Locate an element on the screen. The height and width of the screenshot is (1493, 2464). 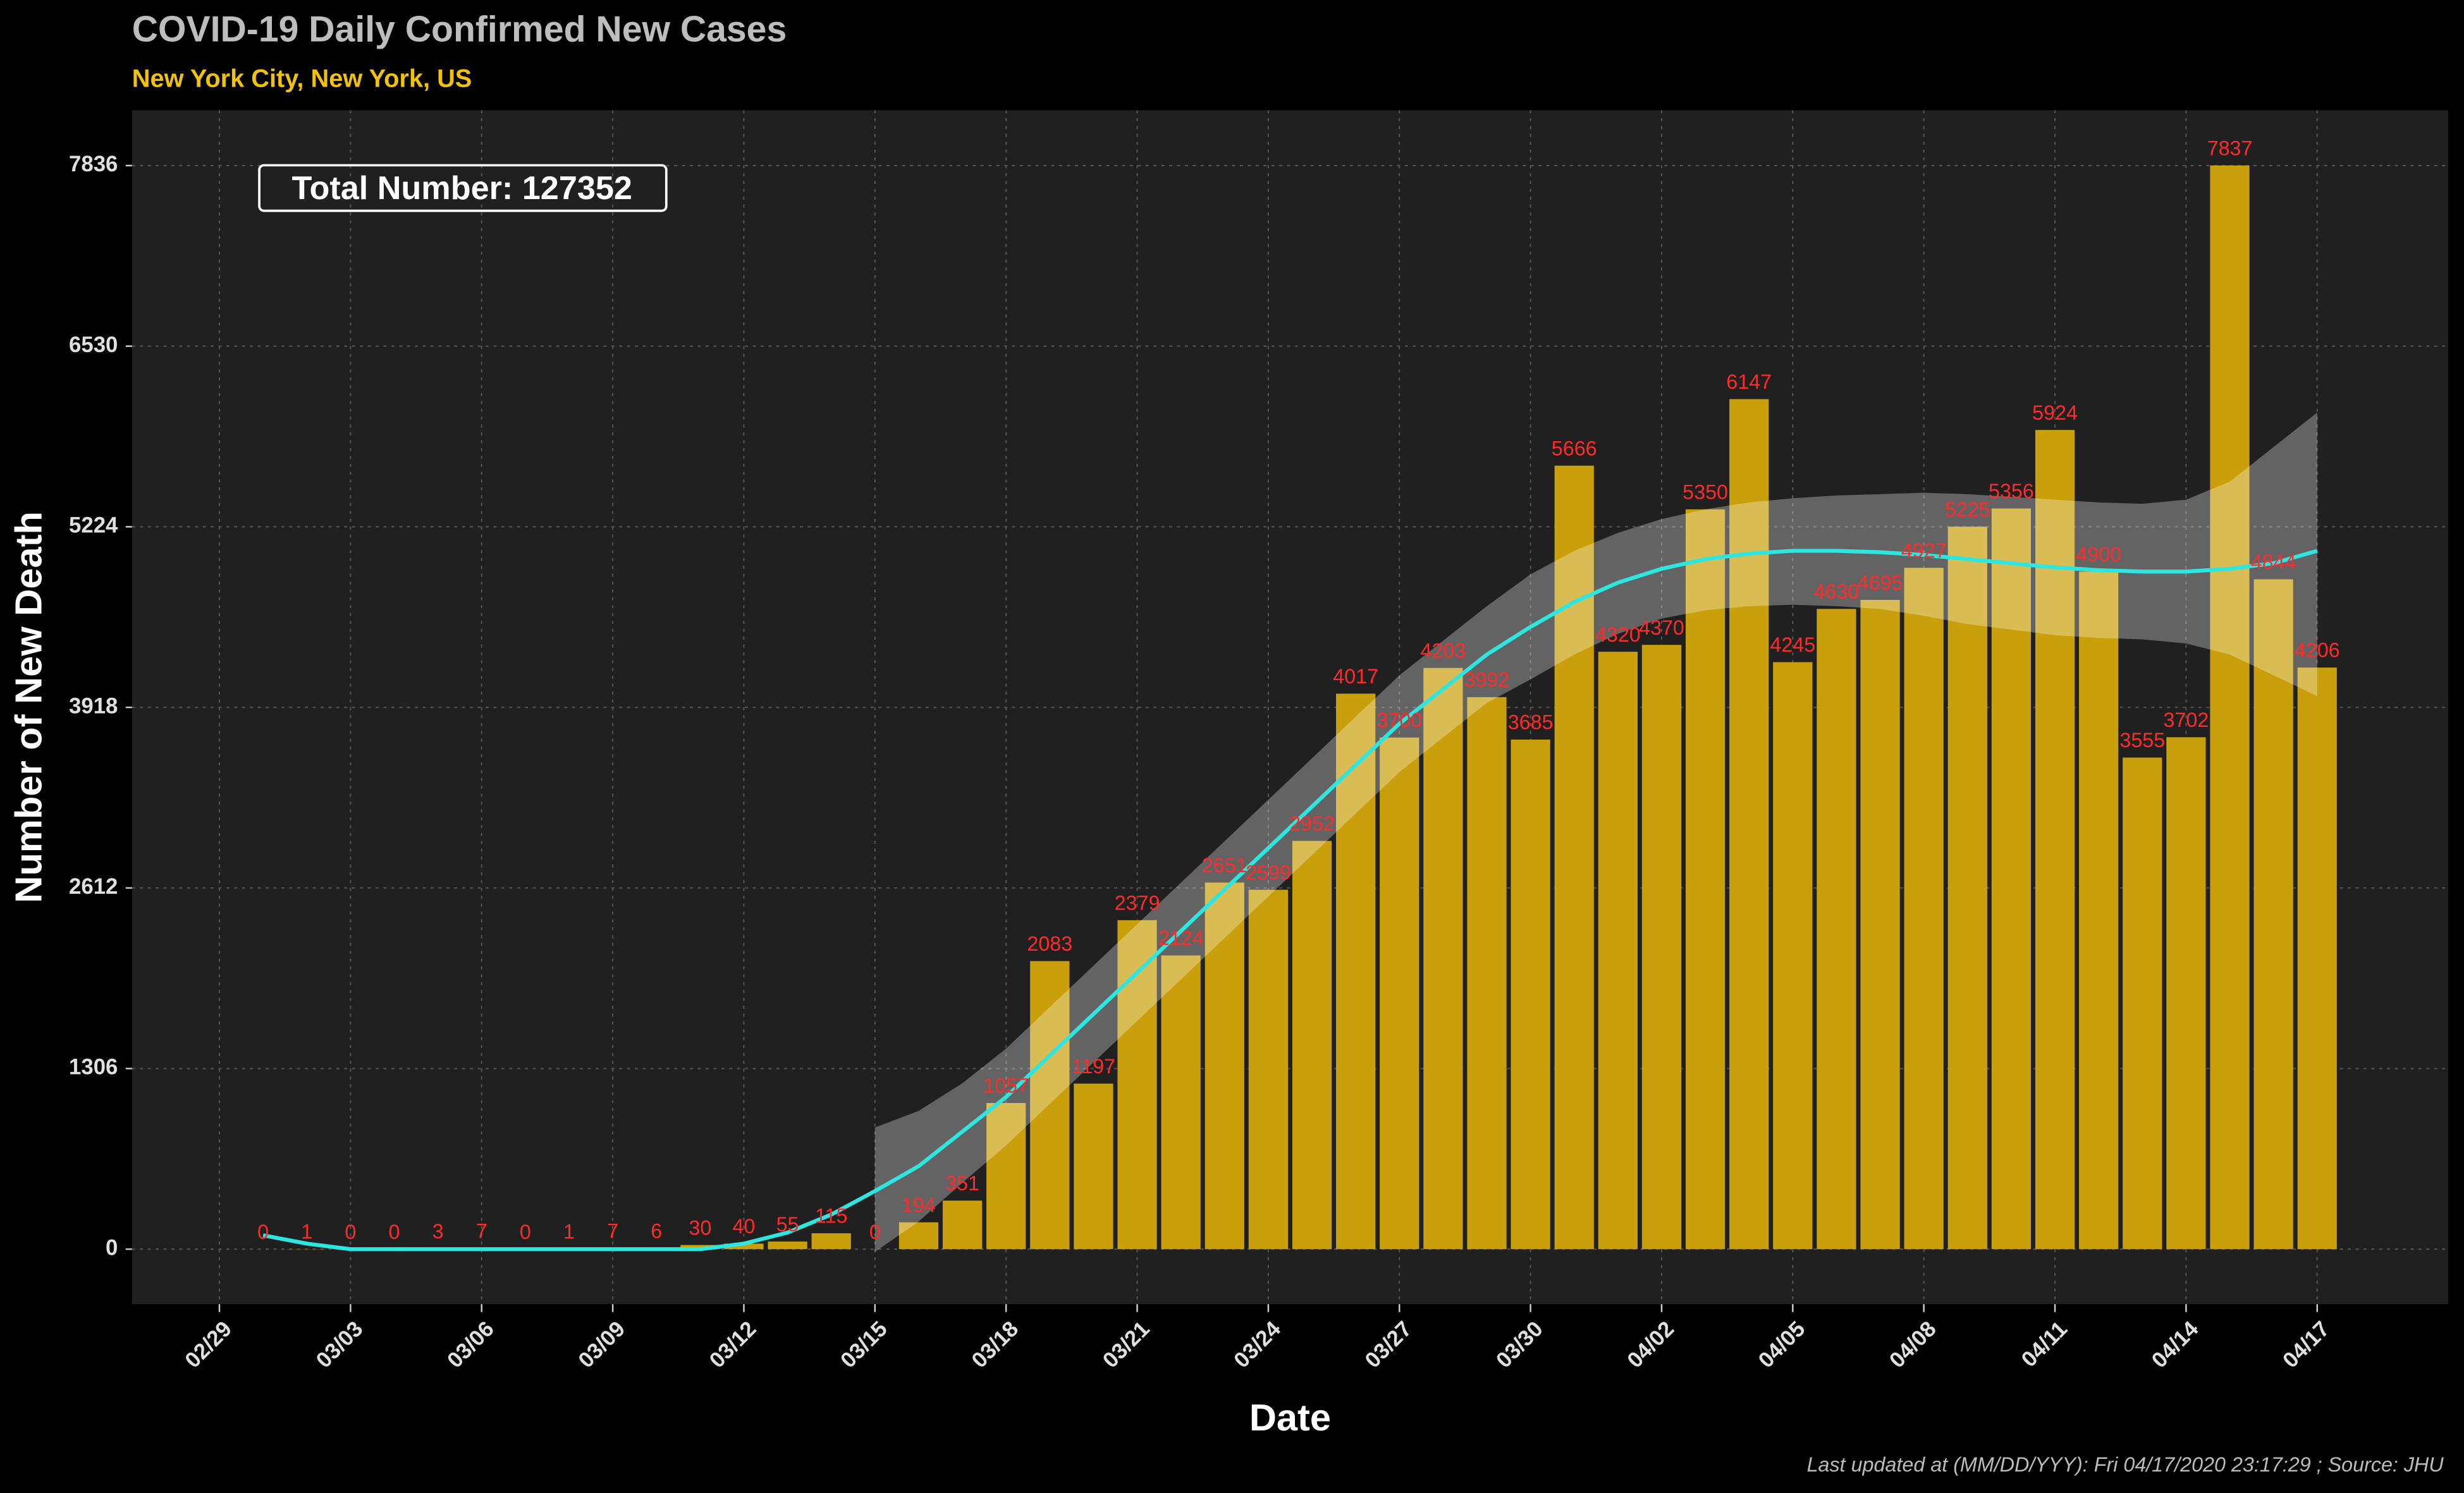
data-label: 4844 is located at coordinates (2273, 562).